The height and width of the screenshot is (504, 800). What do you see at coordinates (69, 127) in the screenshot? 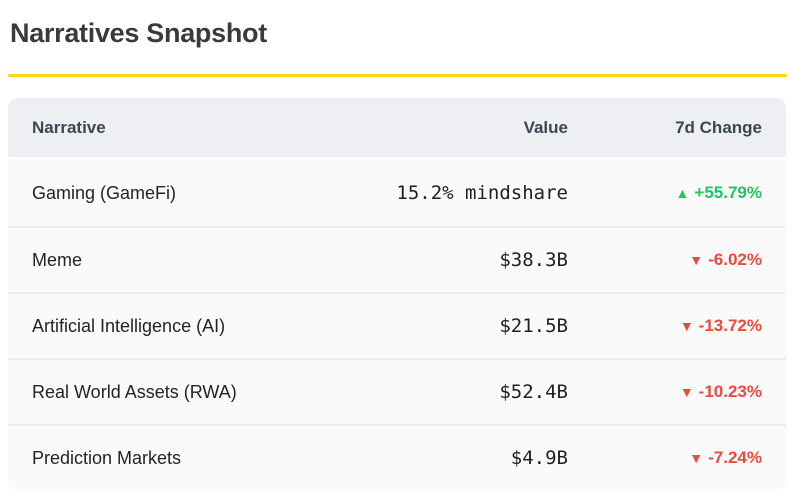
I see `header-narrative: Narrative` at bounding box center [69, 127].